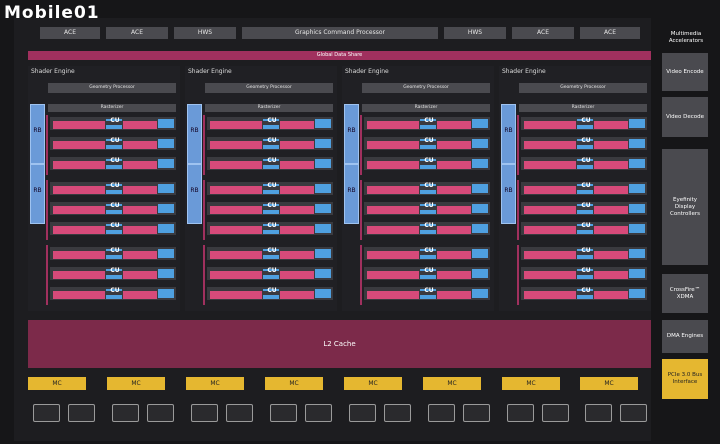 Image resolution: width=720 pixels, height=444 pixels. I want to click on crossfire-xdma: CrossFire™ XDMA, so click(685, 293).